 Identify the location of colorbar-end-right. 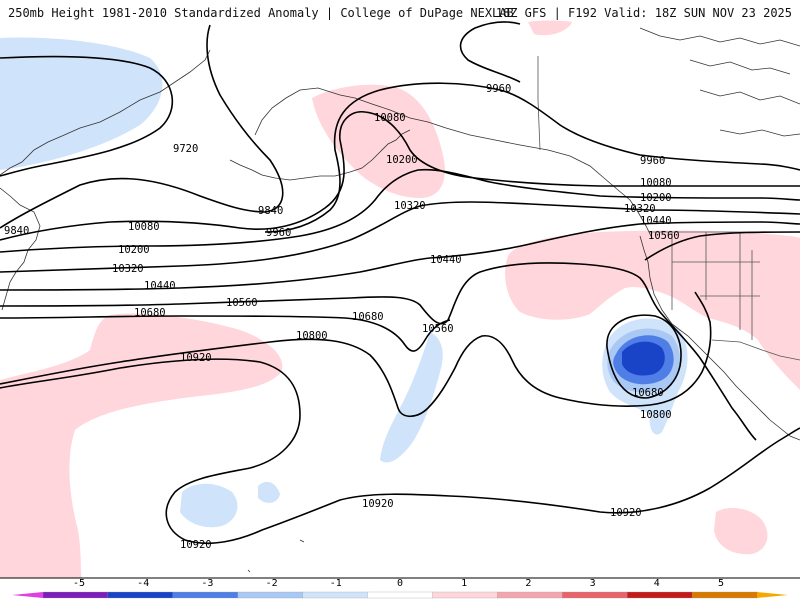
(772, 595).